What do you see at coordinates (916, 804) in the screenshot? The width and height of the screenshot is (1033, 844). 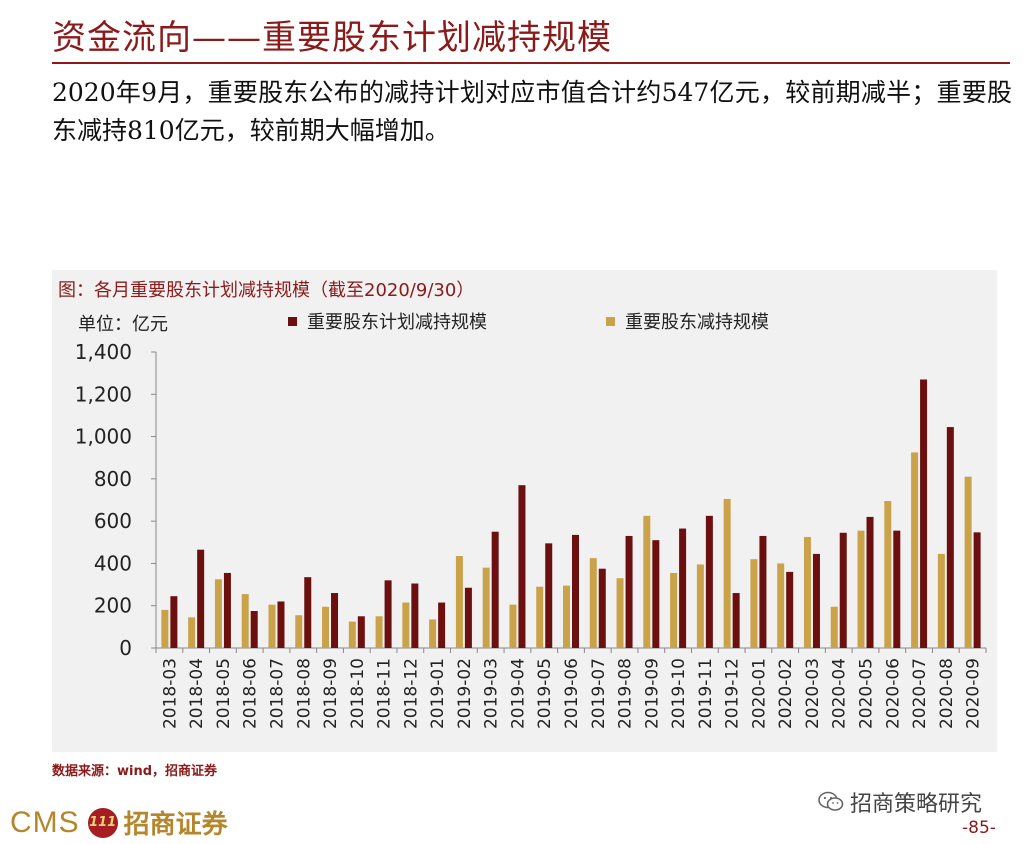 I see `wechat-label: 招商策略研究` at bounding box center [916, 804].